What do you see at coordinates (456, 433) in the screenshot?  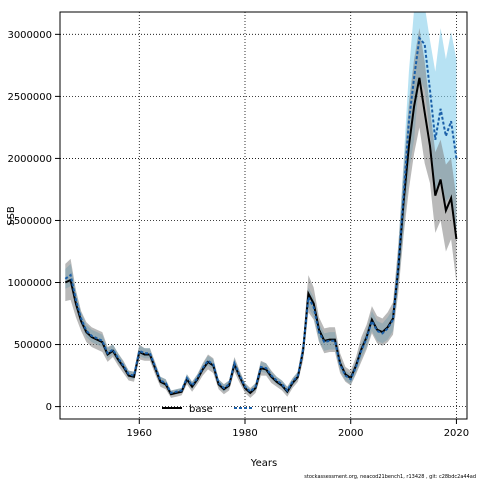 I see `x-tick-label: 2020` at bounding box center [456, 433].